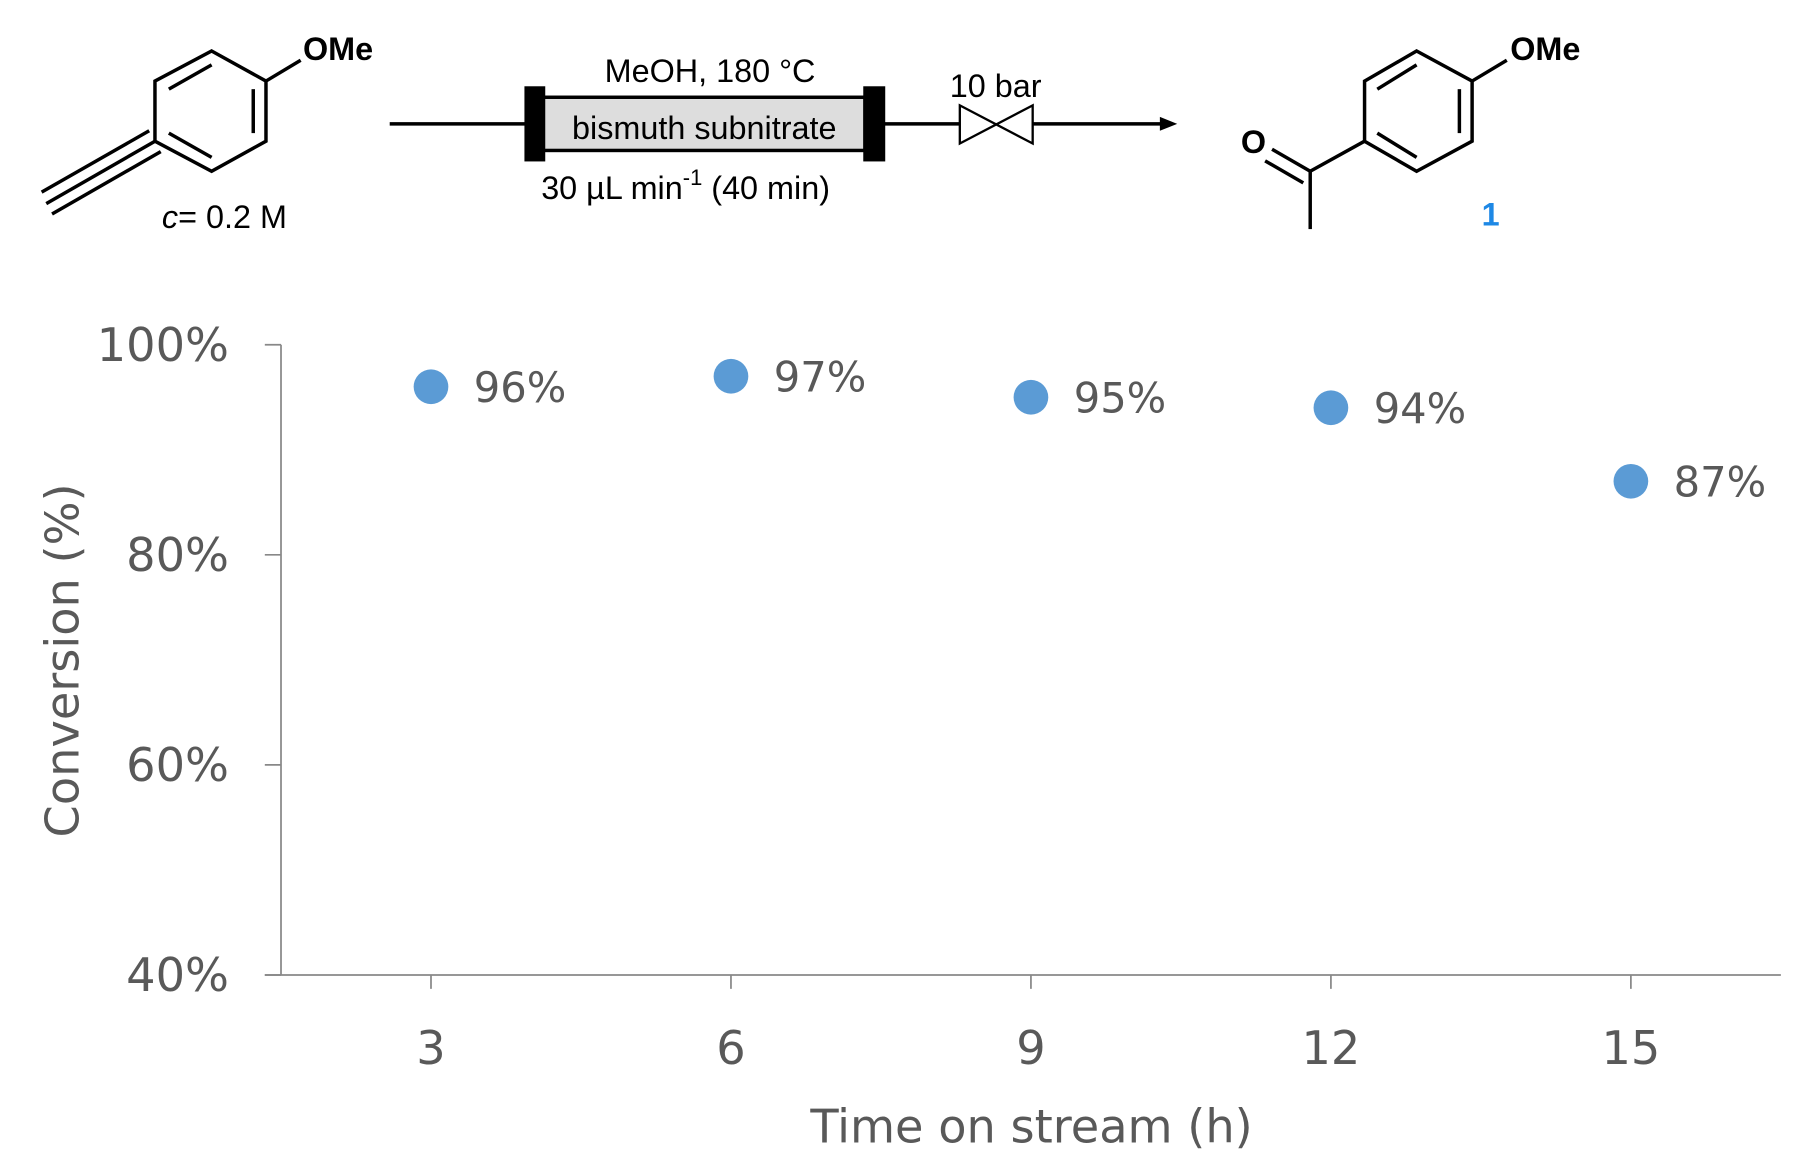 The width and height of the screenshot is (1804, 1174). Describe the element at coordinates (1168, 123) in the screenshot. I see `arrow-head` at that location.